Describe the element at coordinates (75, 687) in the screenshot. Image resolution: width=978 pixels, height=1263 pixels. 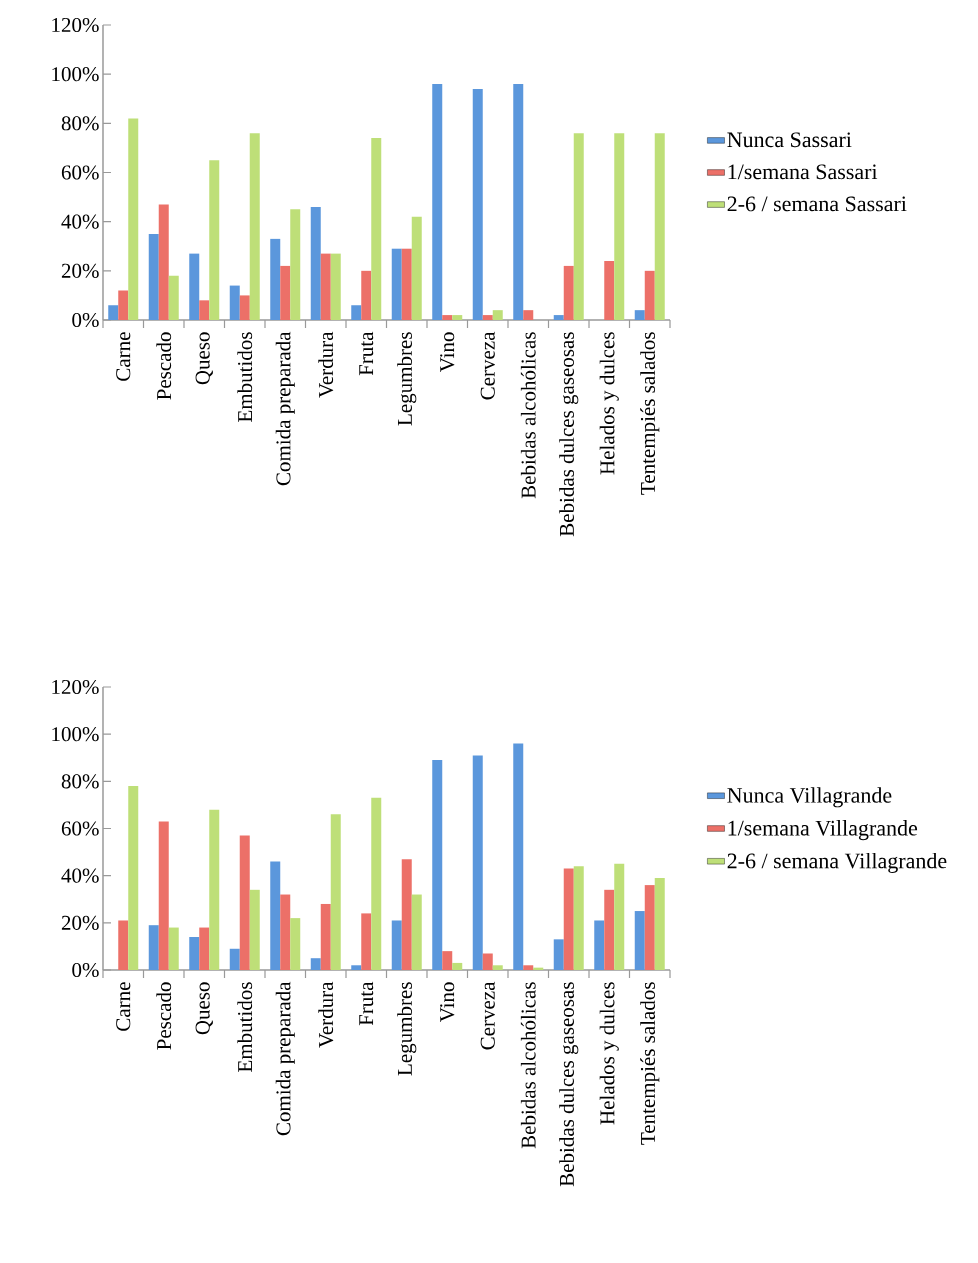
I see `y-tick-label: 120%` at that location.